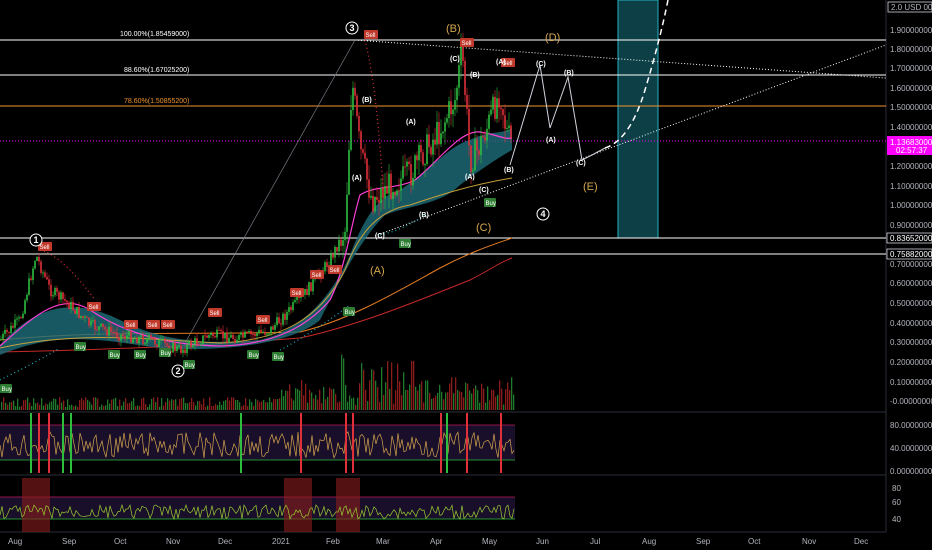  Describe the element at coordinates (543, 214) in the screenshot. I see `wave-label-circled: 4` at that location.